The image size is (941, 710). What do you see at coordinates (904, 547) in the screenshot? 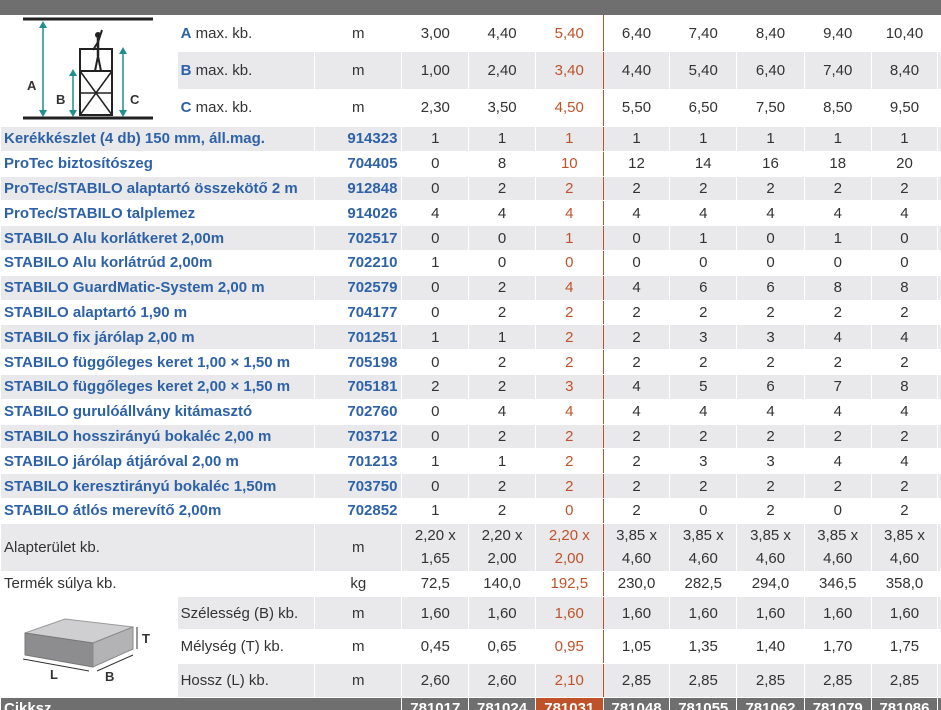
I see `area-value: 3,85 x 4,60` at bounding box center [904, 547].